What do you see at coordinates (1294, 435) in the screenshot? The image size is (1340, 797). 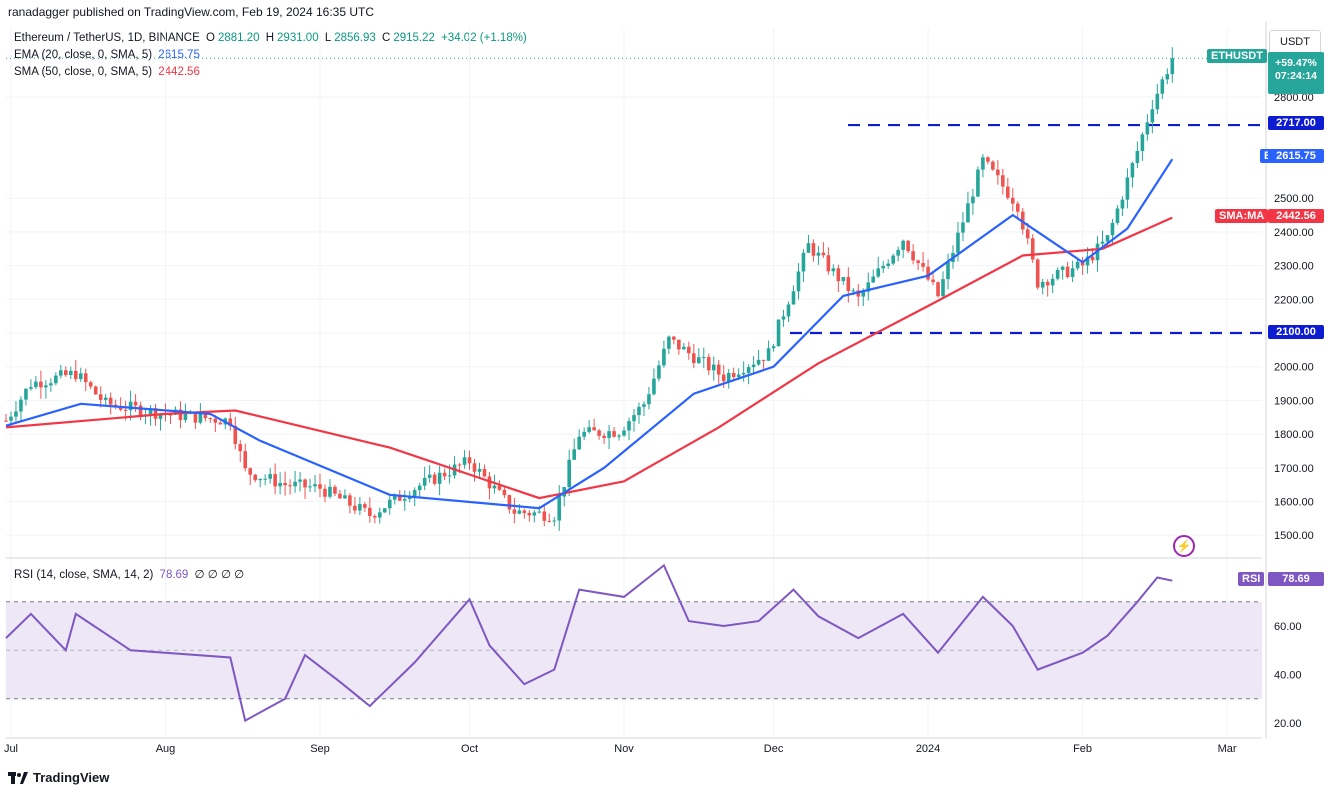 I see `price-tick-label: 1800.00` at bounding box center [1294, 435].